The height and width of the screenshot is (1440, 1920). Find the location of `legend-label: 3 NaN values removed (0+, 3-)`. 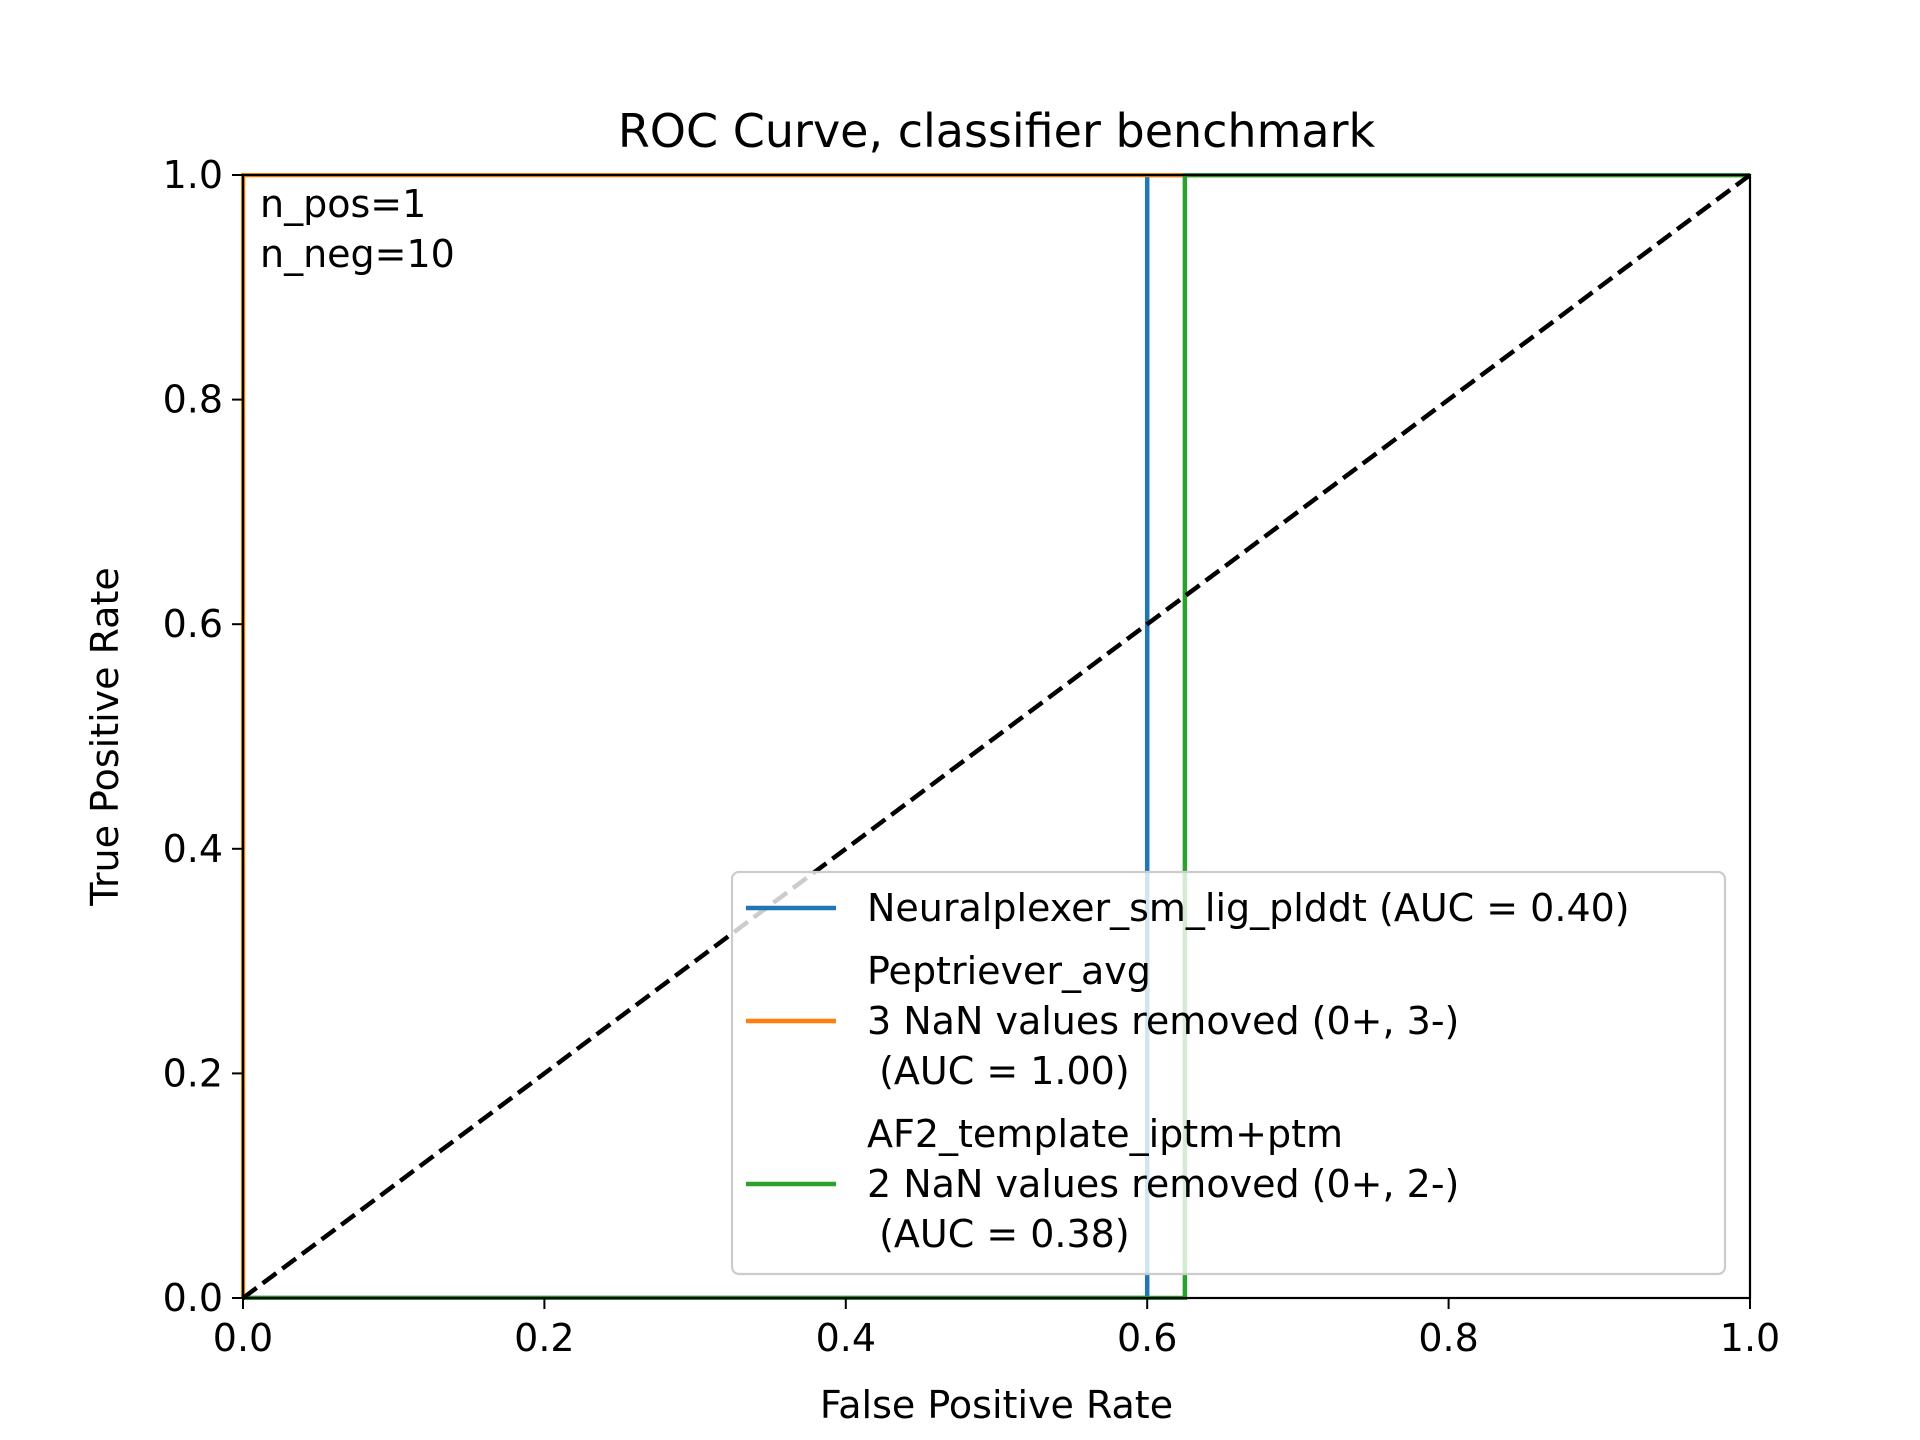

legend-label: 3 NaN values removed (0+, 3-) is located at coordinates (1163, 1021).